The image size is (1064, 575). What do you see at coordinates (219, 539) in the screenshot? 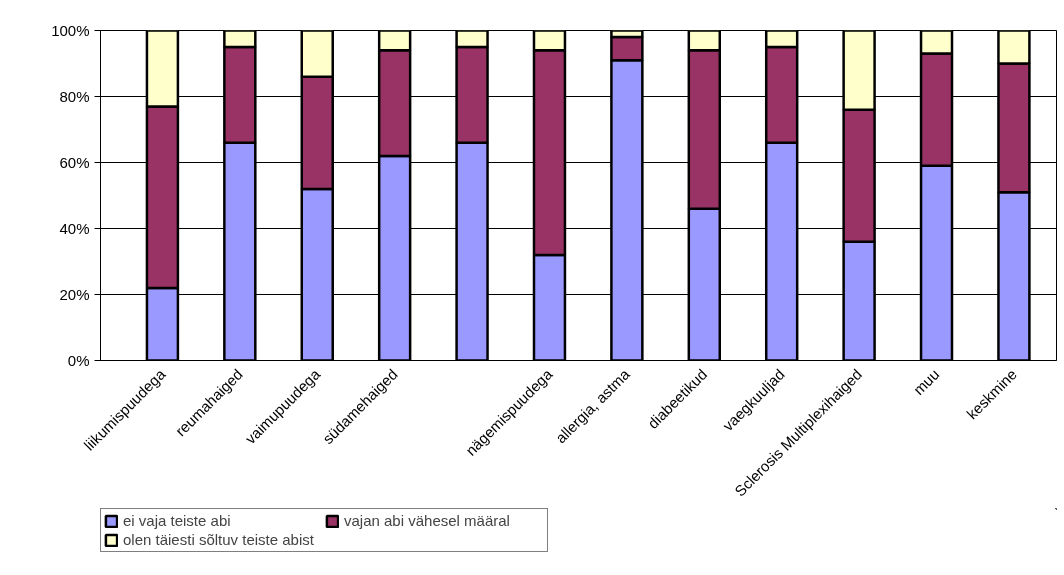
I see `legend-label: olen täiesti sõltuv teiste abist` at bounding box center [219, 539].